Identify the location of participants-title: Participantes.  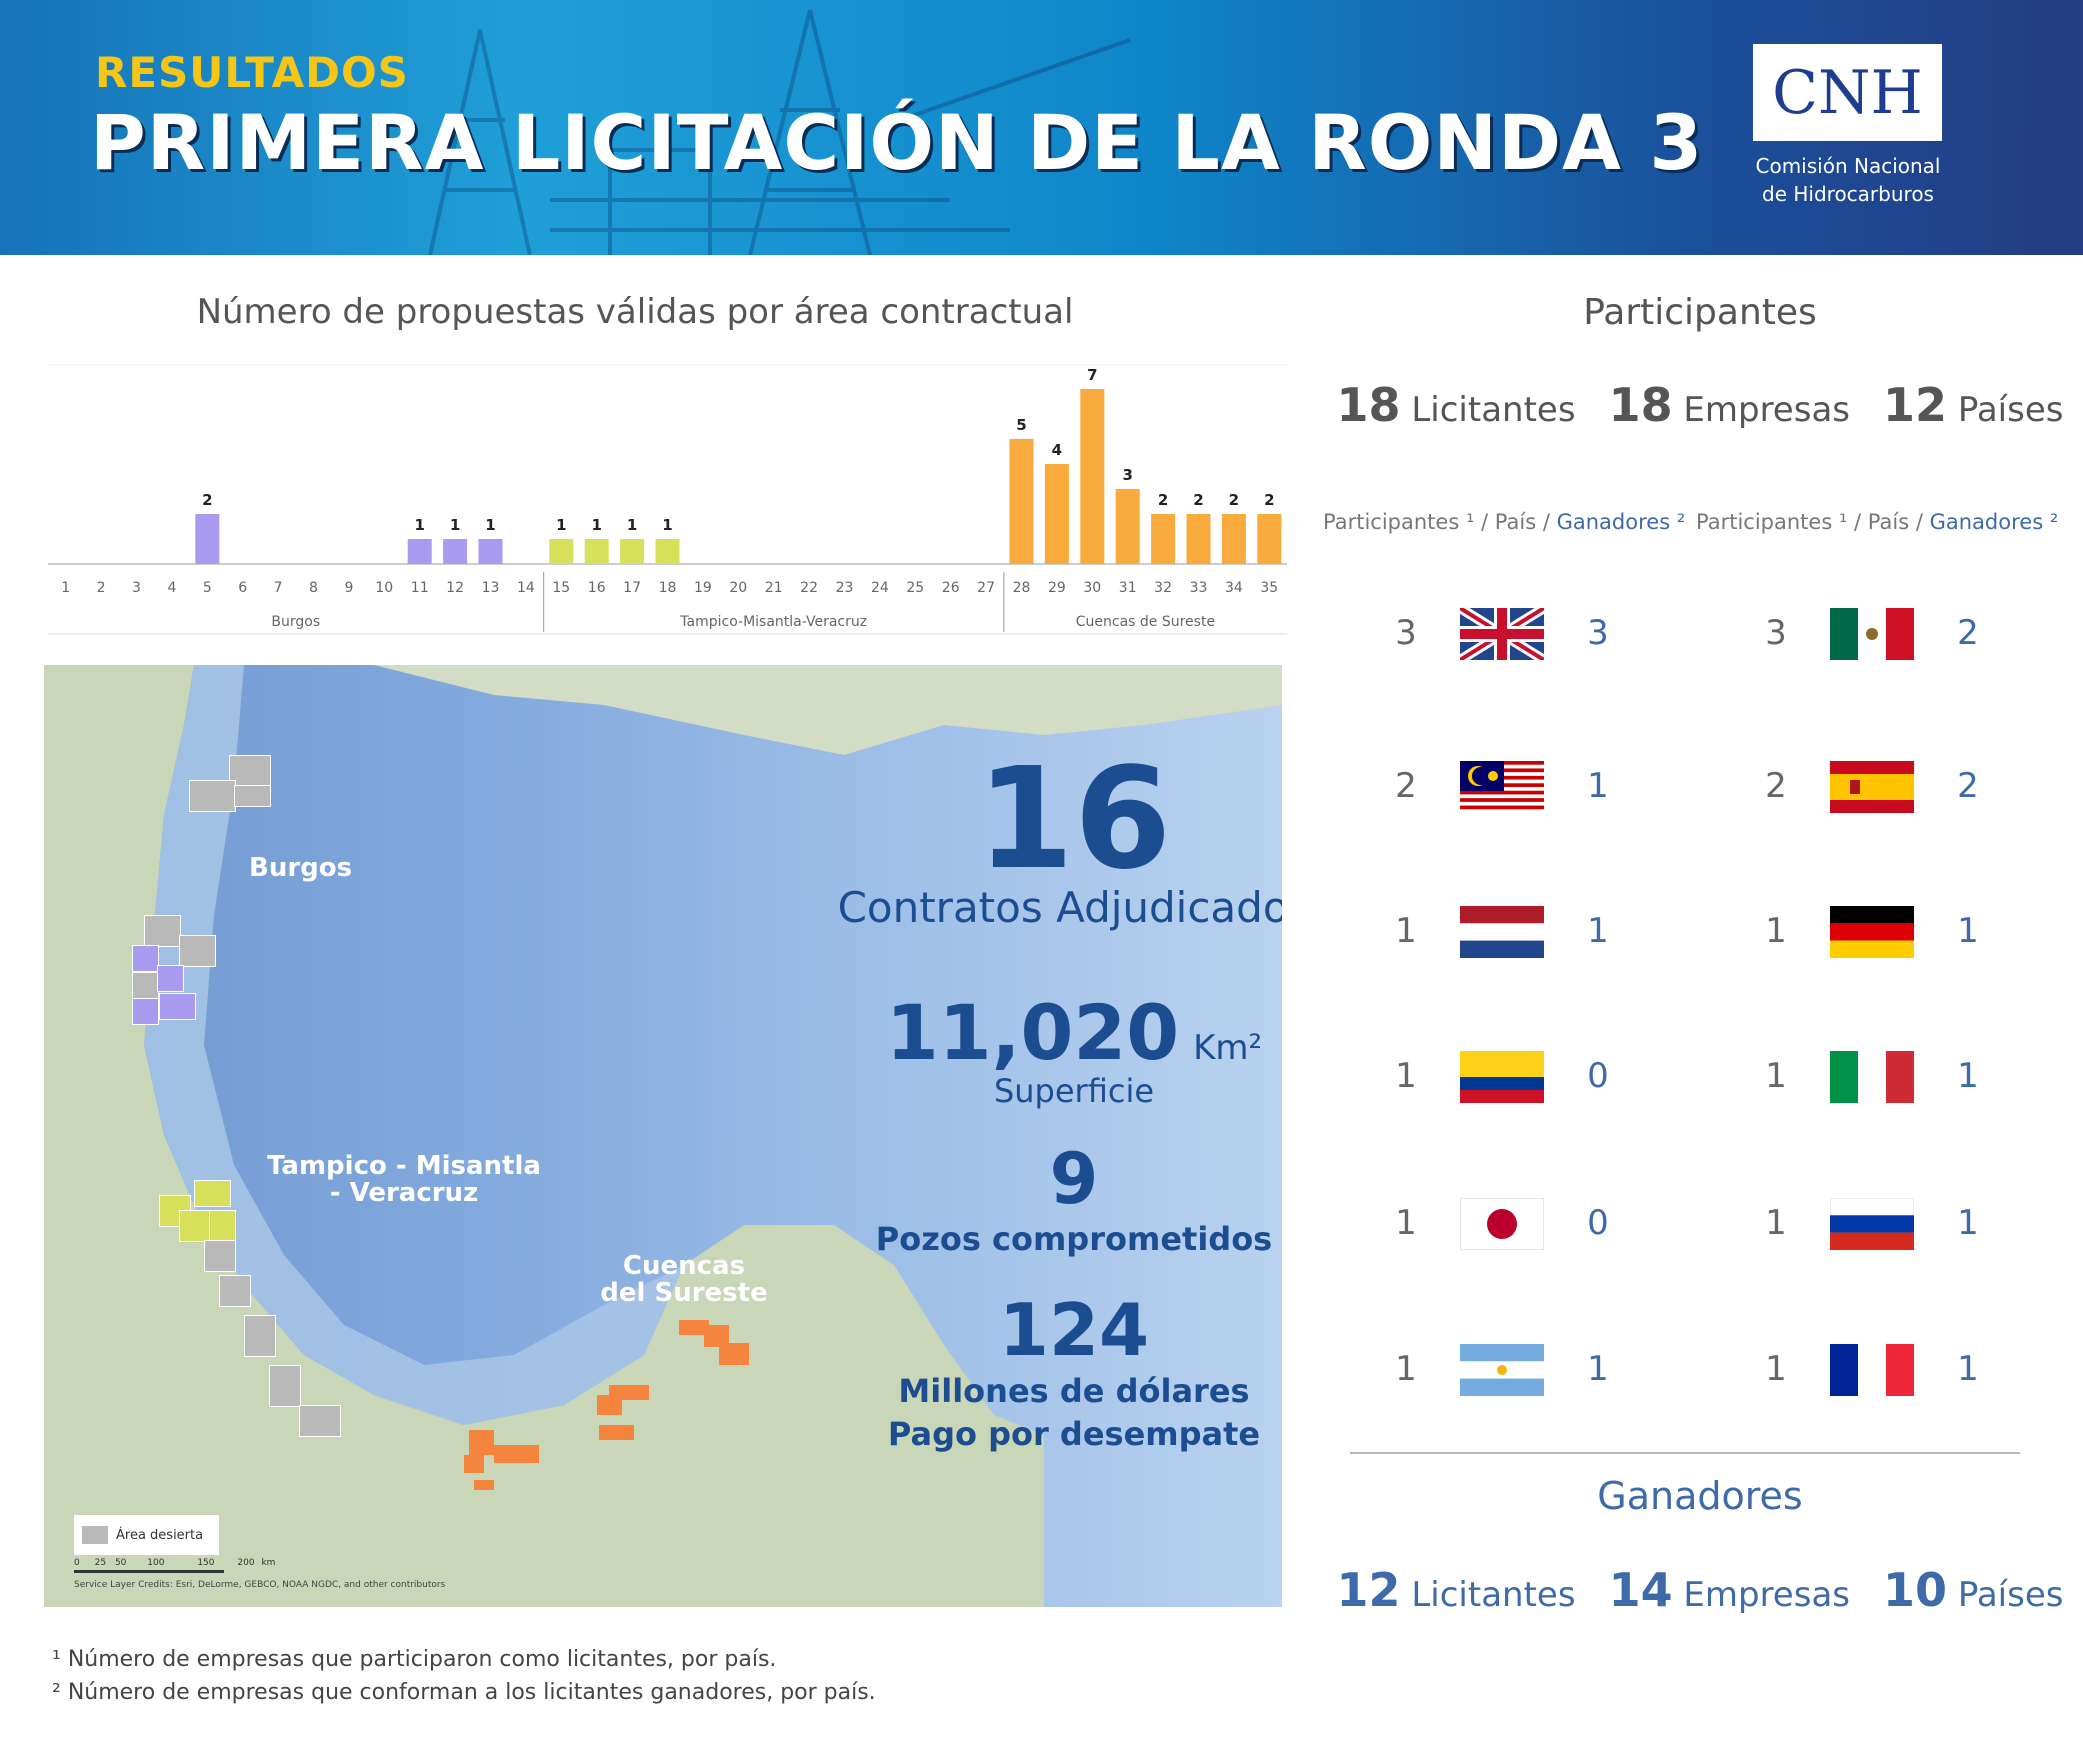
(1700, 312).